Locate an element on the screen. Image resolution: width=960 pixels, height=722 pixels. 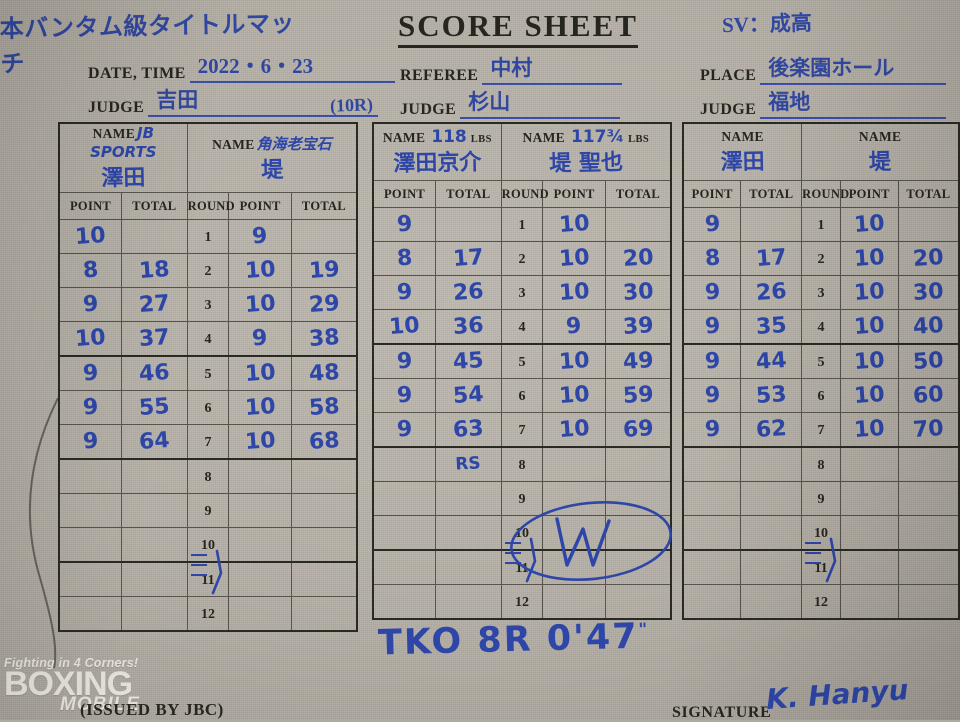
table-row: 9 44 5 10 50 is located at coordinates (821, 361).